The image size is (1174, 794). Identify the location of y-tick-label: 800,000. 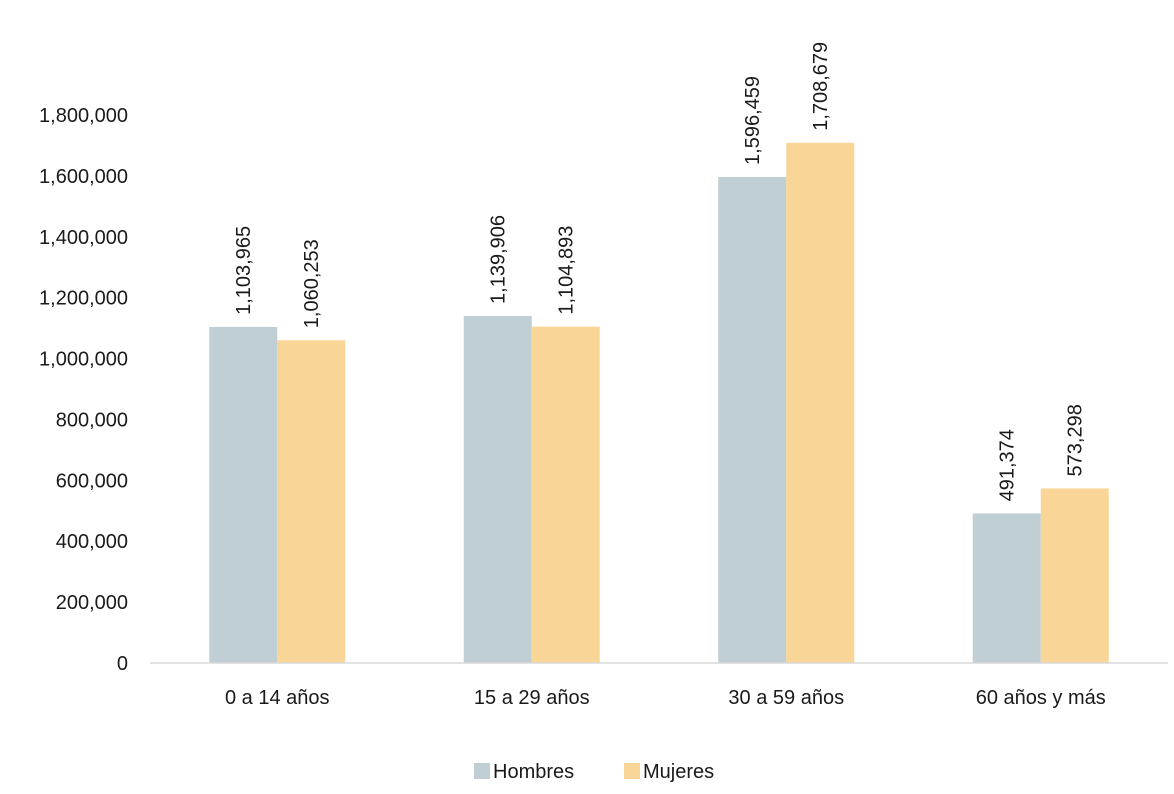
(92, 420).